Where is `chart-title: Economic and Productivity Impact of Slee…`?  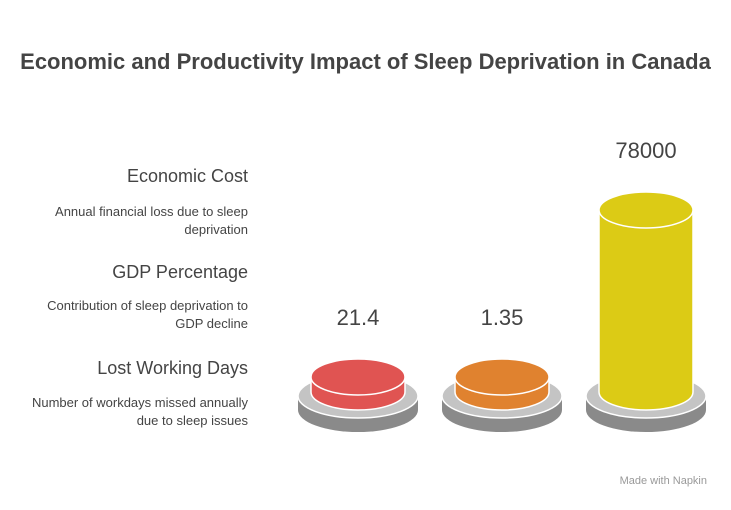
chart-title: Economic and Productivity Impact of Slee… is located at coordinates (365, 61).